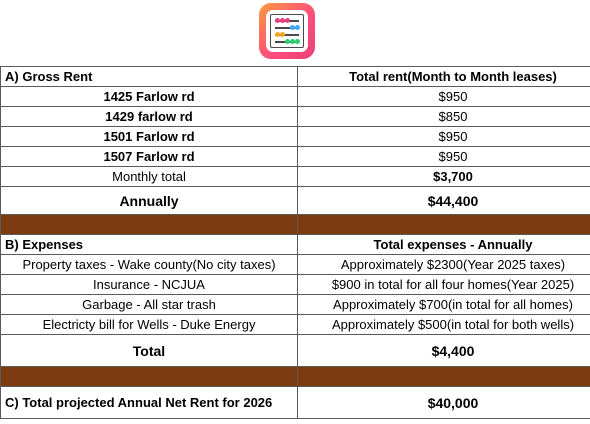 This screenshot has width=590, height=424. I want to click on property-address: 1425 Farlow rd, so click(149, 96).